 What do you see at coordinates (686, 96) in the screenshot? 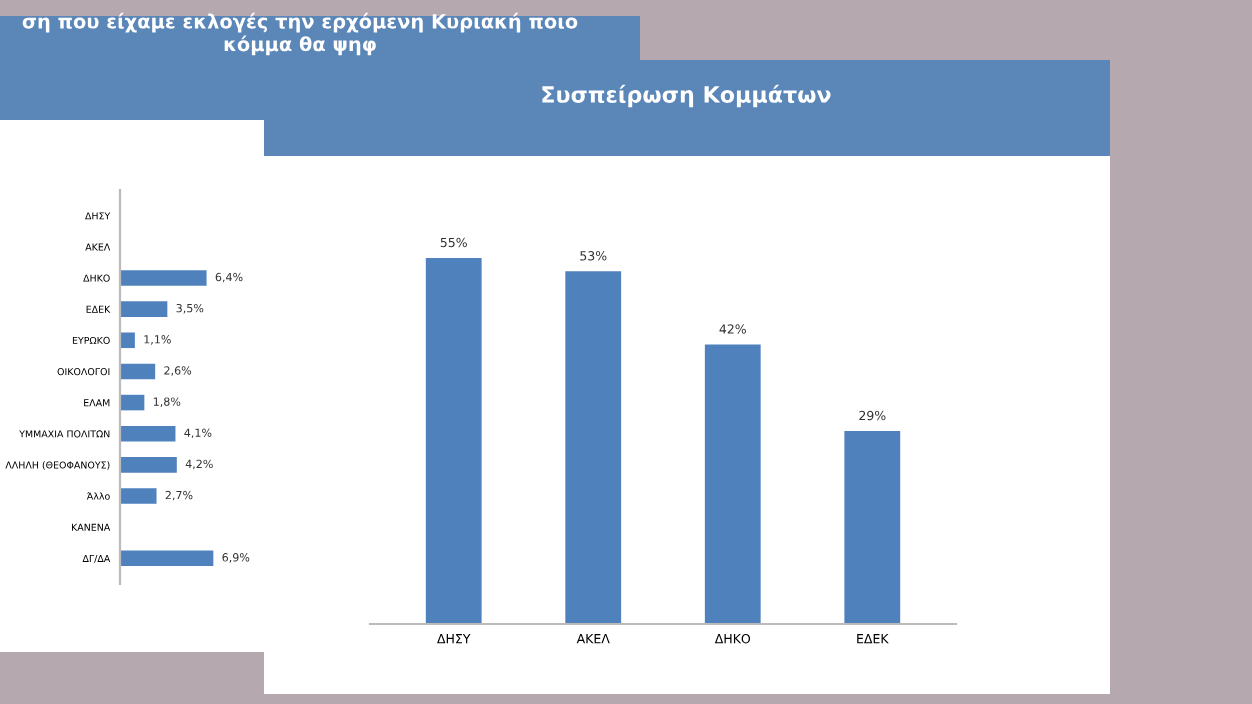
I see `chart-title: Συσπείρωση Κομμάτων` at bounding box center [686, 96].